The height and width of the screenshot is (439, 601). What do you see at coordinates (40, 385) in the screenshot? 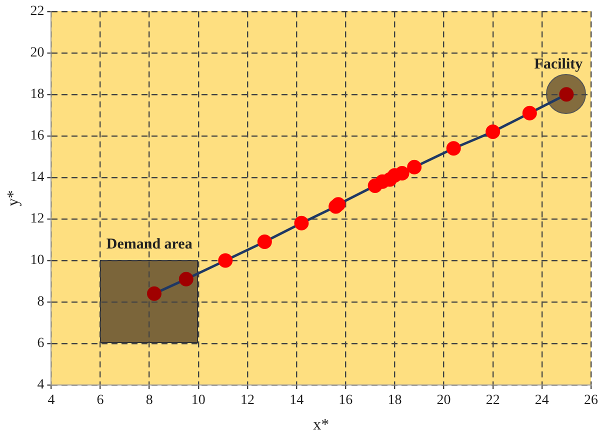
I see `y-tick-label: 4` at bounding box center [40, 385].